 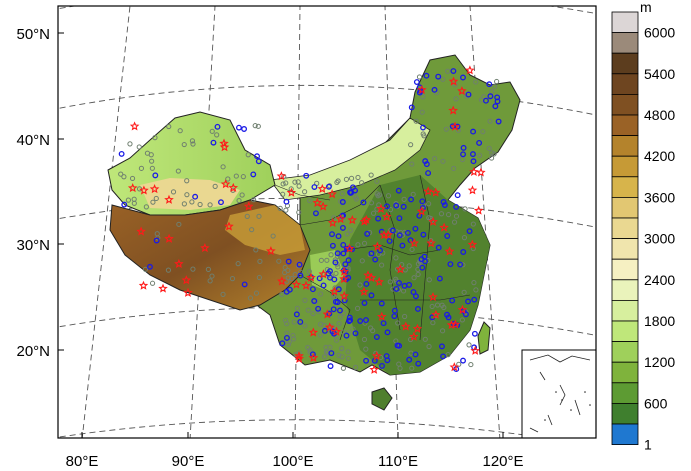 I want to click on lat-label-50n: 50°N, so click(x=33, y=34).